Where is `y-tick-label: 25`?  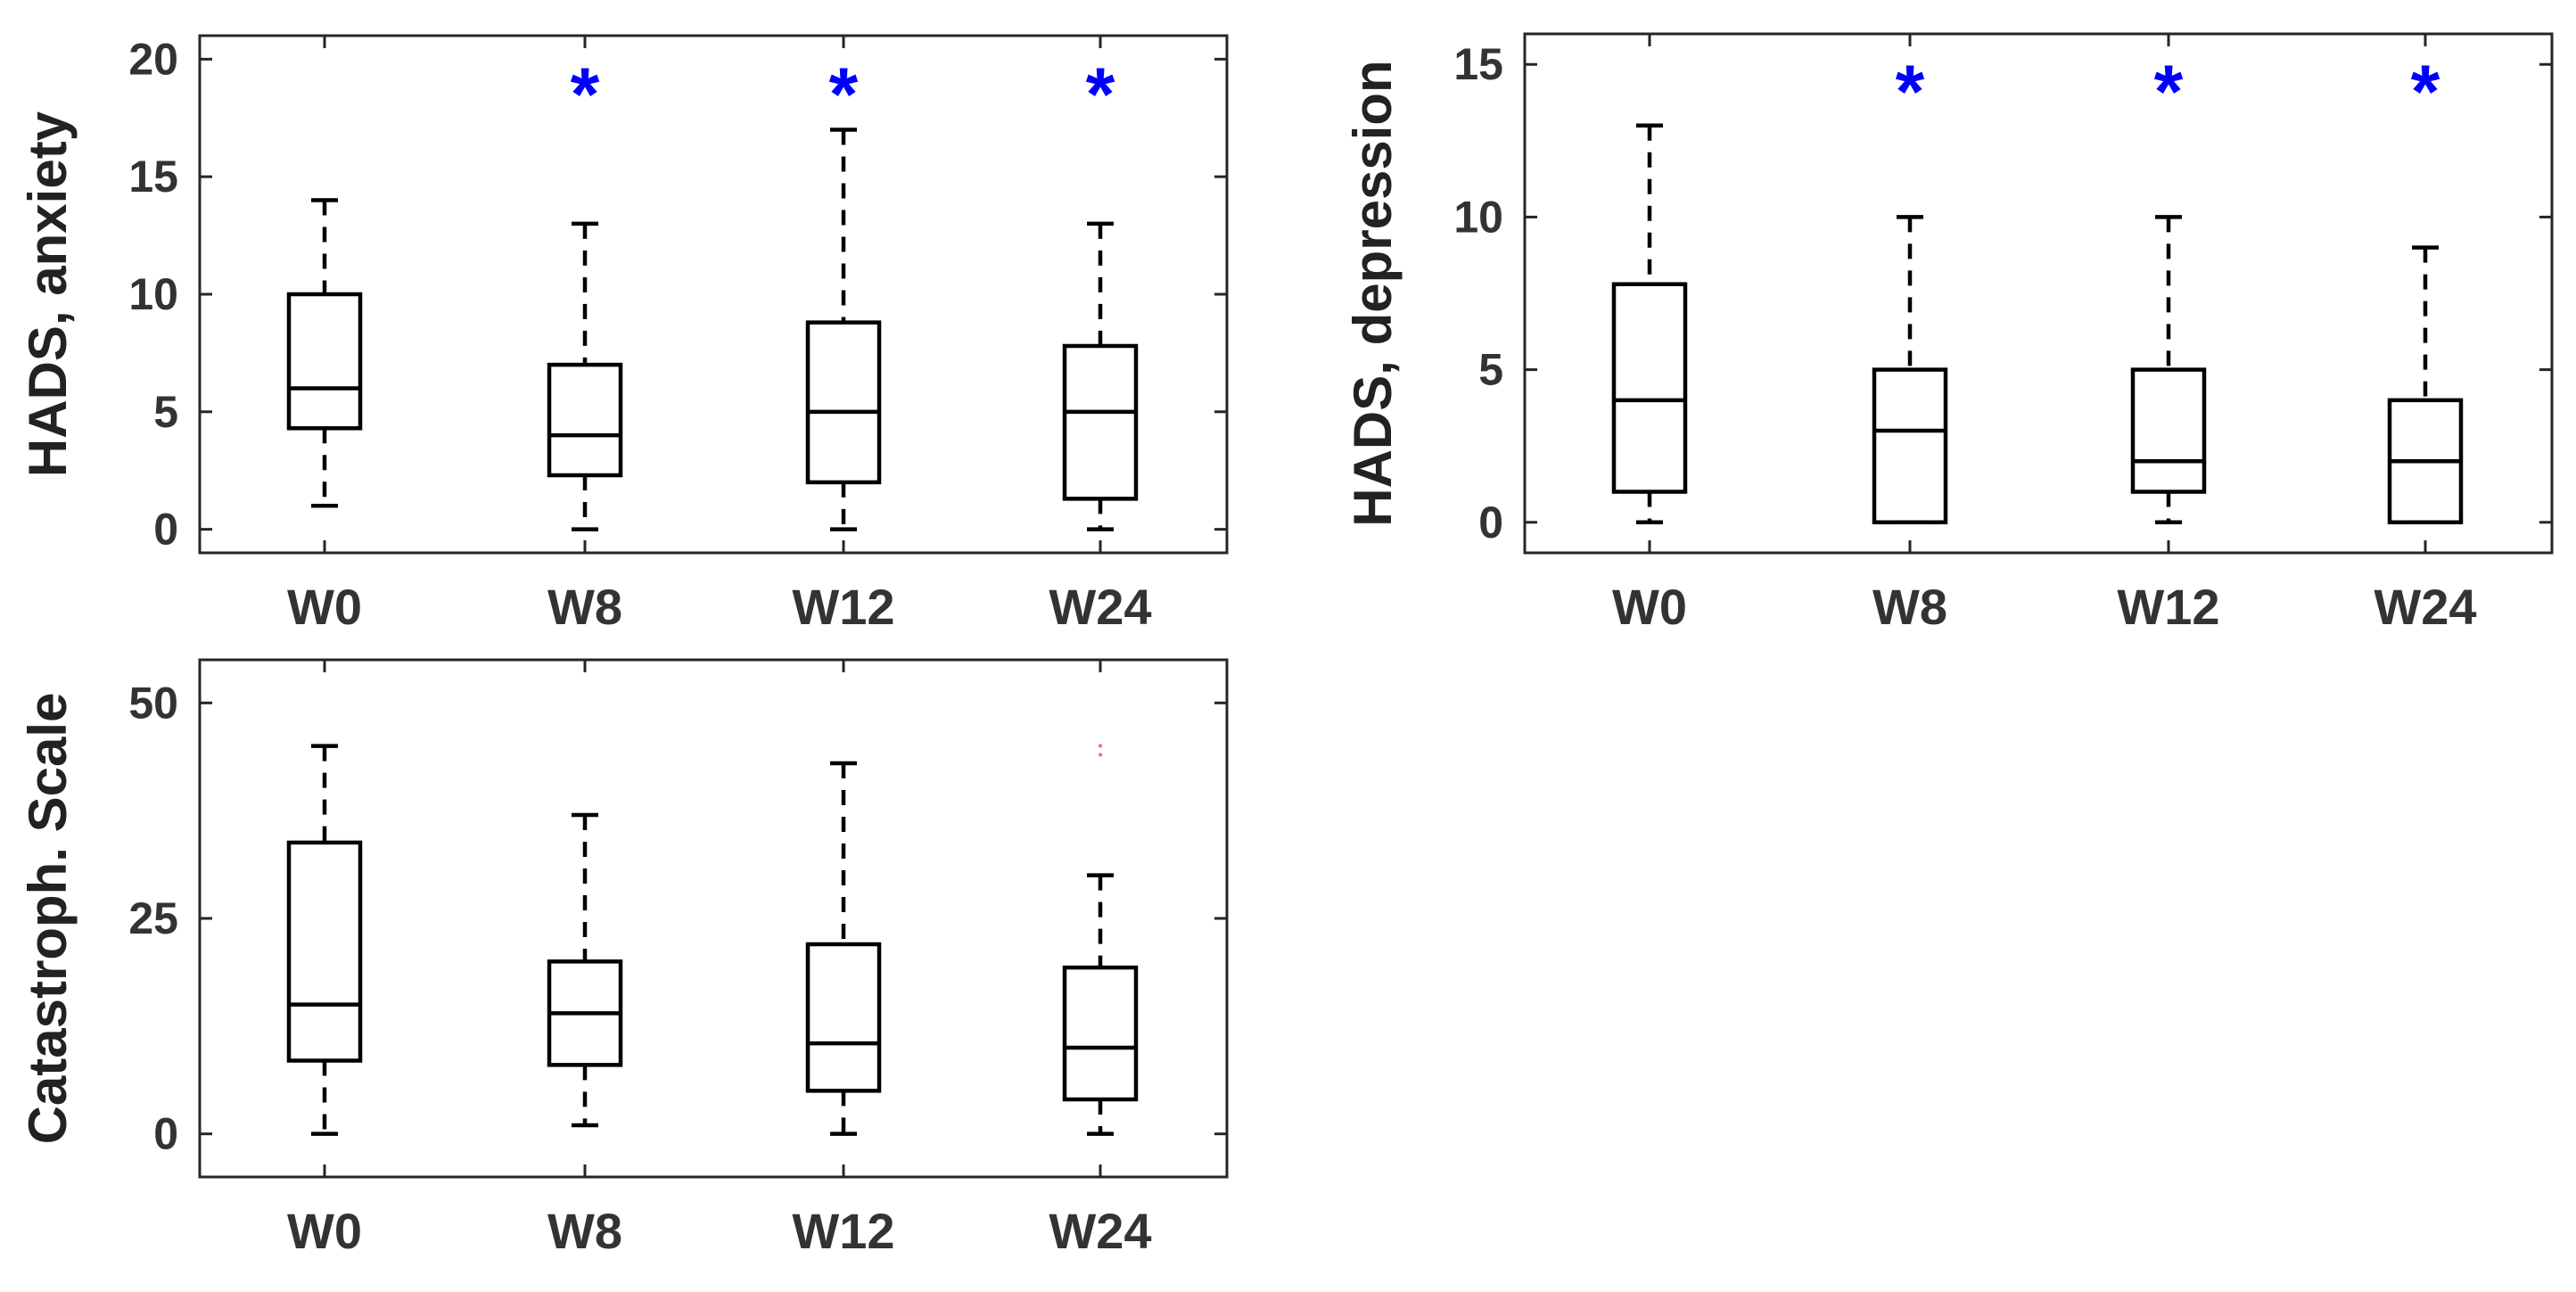
y-tick-label: 25 is located at coordinates (153, 918).